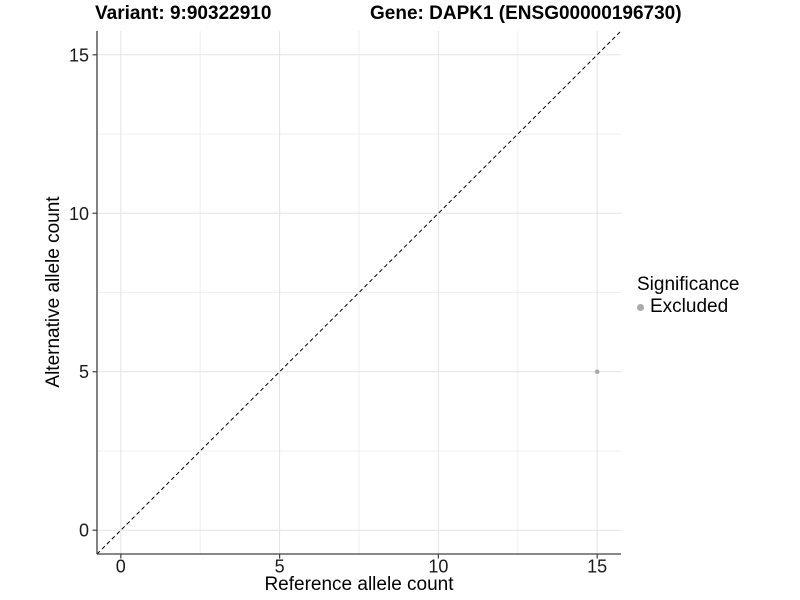 This screenshot has height=600, width=800. What do you see at coordinates (79, 214) in the screenshot?
I see `y-tick-label: 10` at bounding box center [79, 214].